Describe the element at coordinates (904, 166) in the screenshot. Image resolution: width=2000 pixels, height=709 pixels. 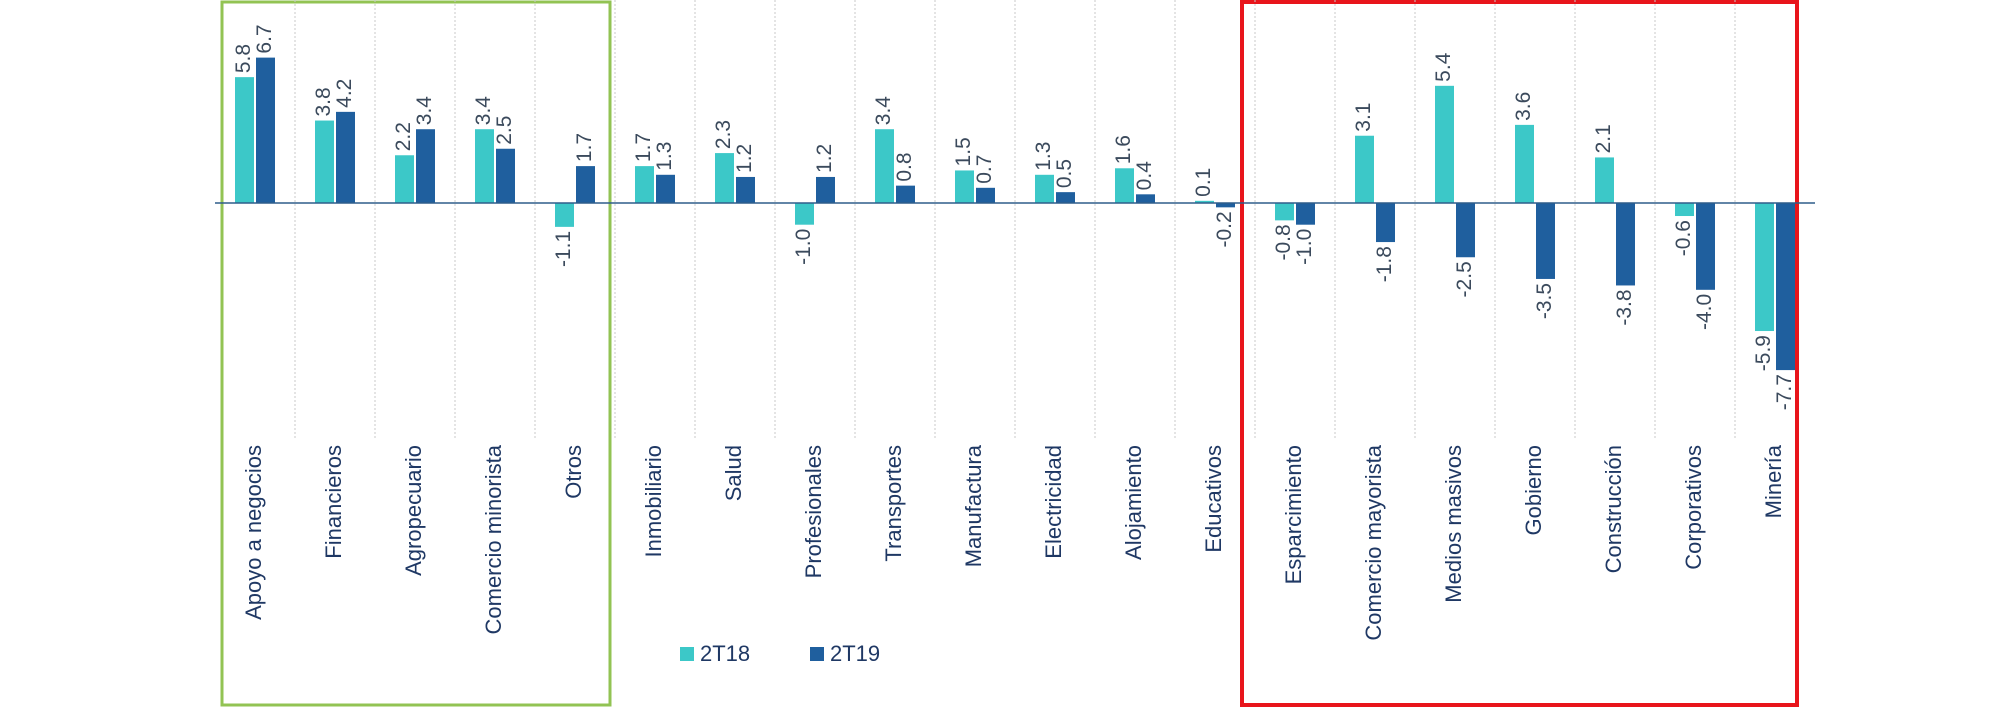
I see `value-label: 0.8` at that location.